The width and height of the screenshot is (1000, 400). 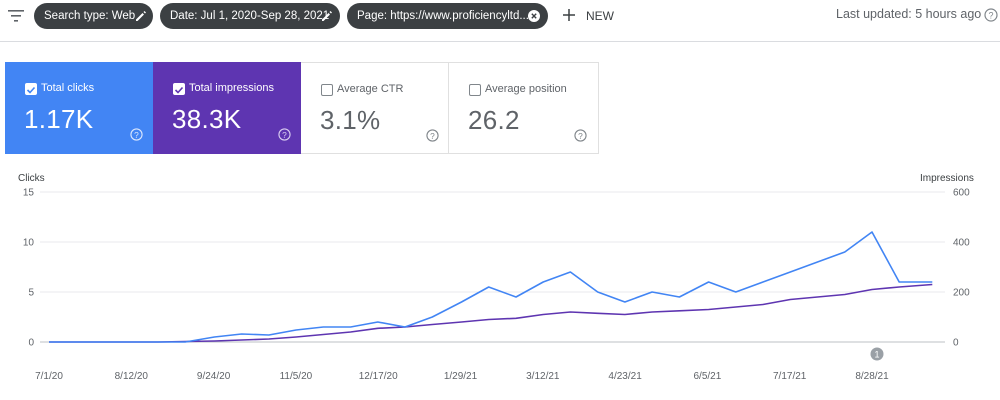 I want to click on new-filter-label: NEW, so click(x=600, y=16).